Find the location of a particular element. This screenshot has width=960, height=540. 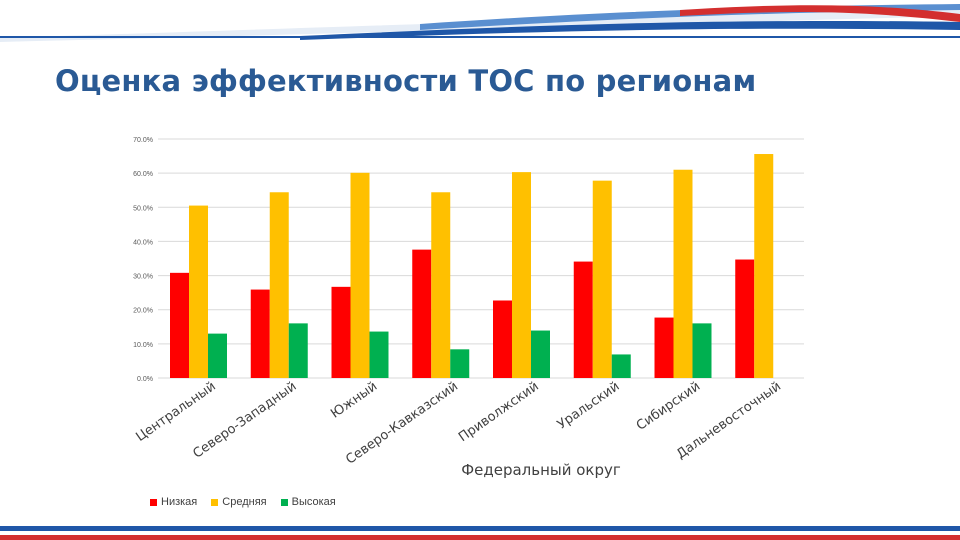

legend-label-high: Высокая is located at coordinates (313, 502).